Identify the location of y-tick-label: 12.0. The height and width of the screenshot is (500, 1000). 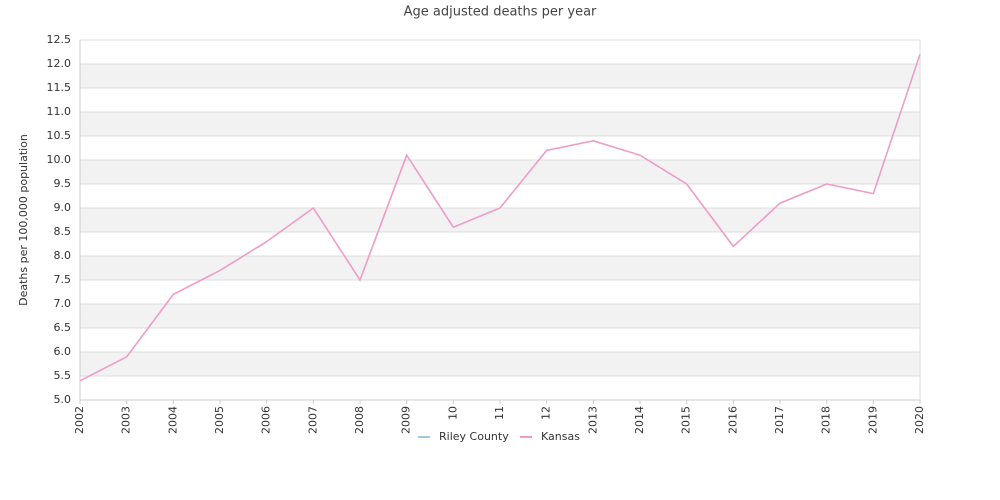
(59, 63).